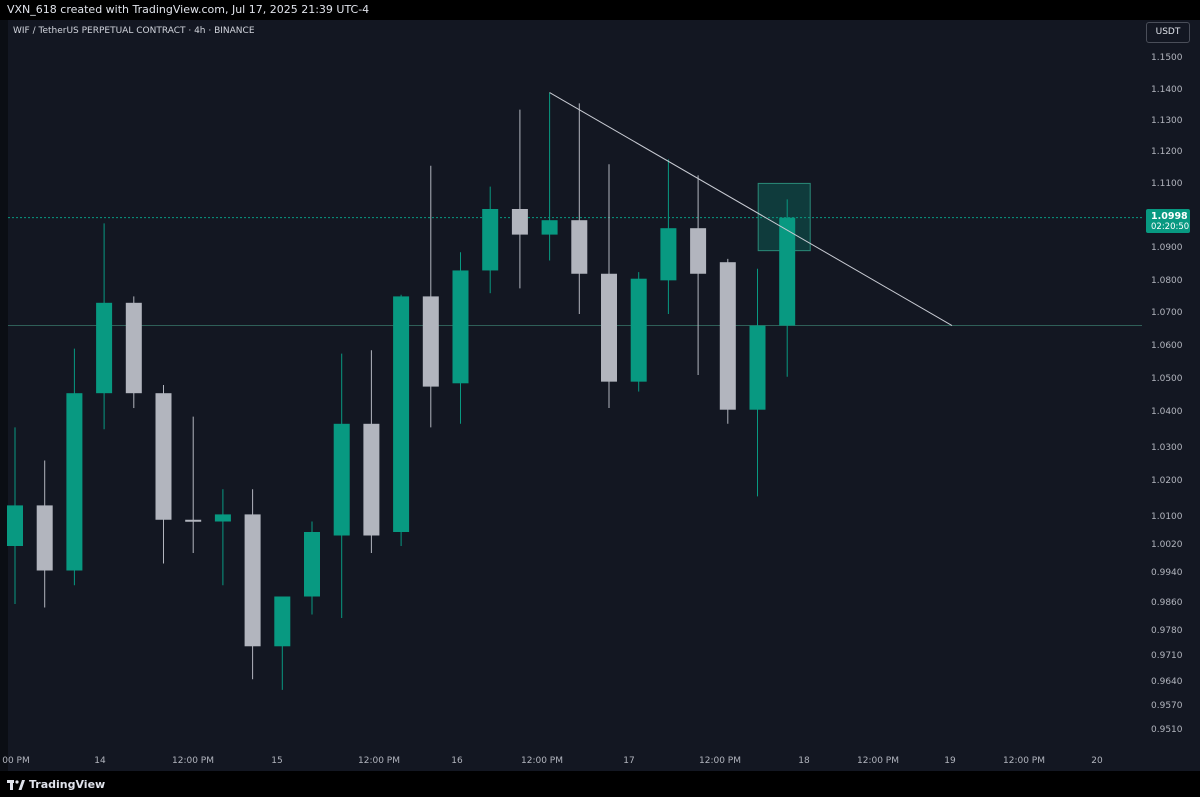 This screenshot has width=1200, height=797. What do you see at coordinates (1168, 32) in the screenshot?
I see `currency-button: USDT` at bounding box center [1168, 32].